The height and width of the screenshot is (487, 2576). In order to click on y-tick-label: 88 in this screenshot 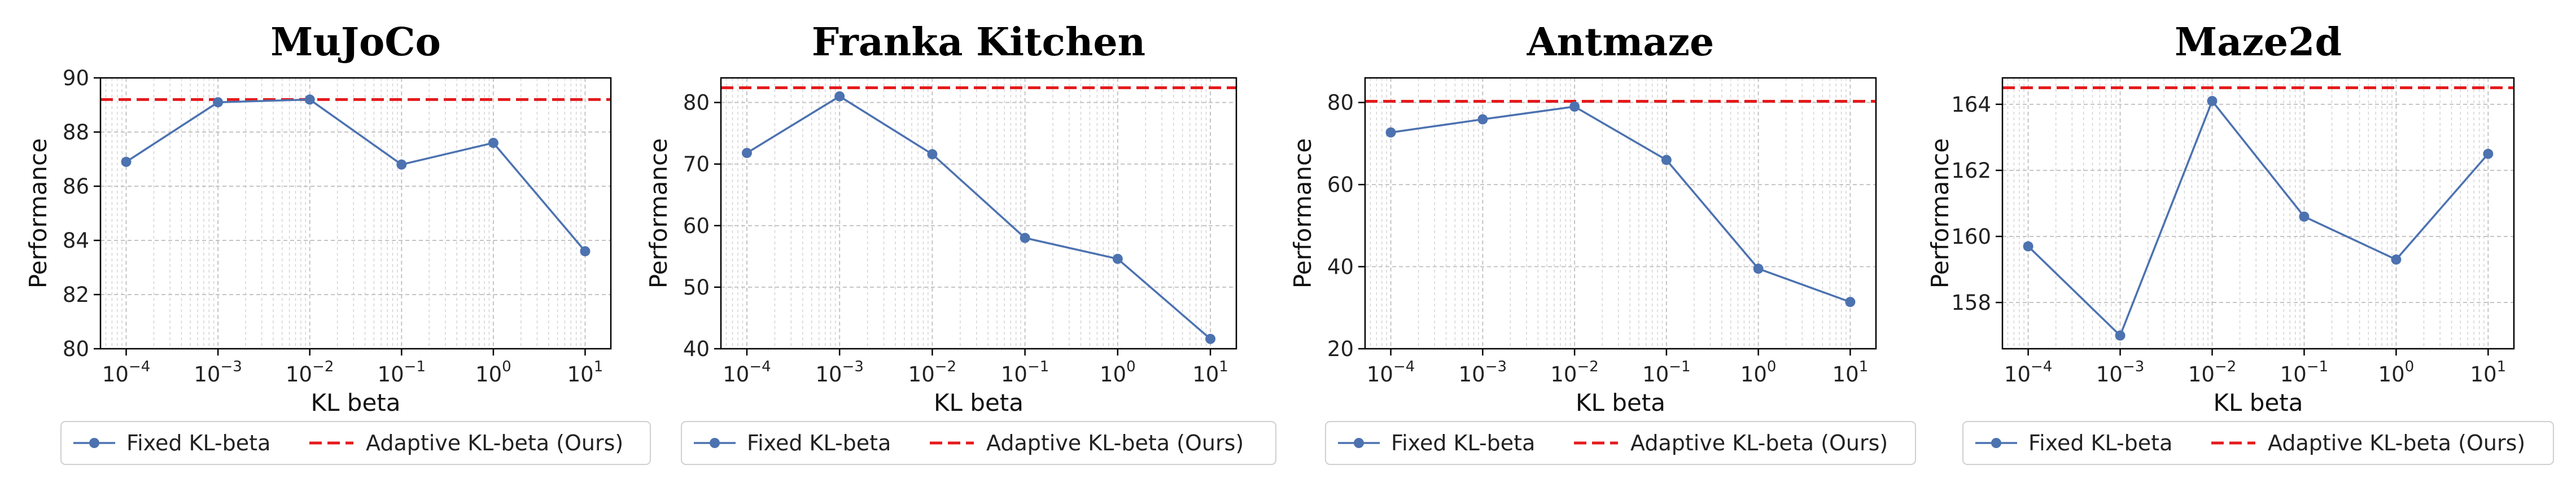, I will do `click(76, 132)`.